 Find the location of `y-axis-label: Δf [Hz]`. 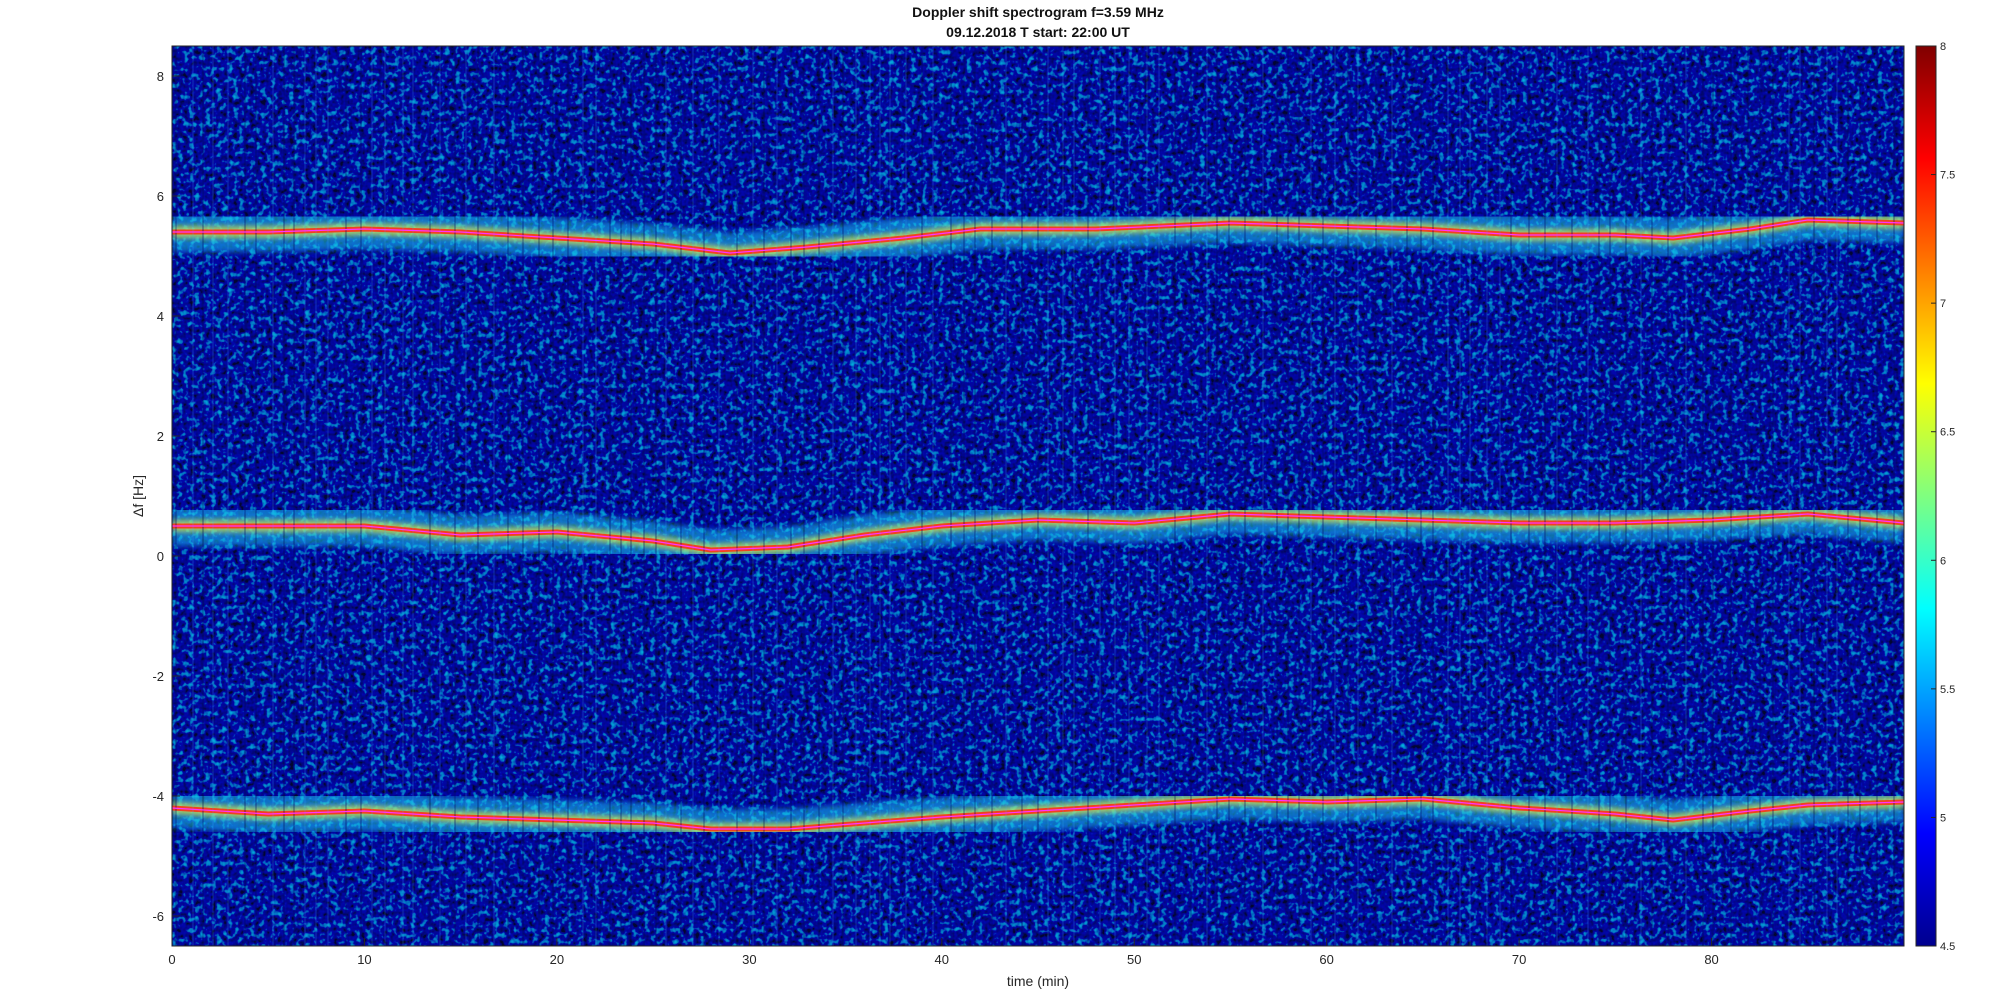

y-axis-label: Δf [Hz] is located at coordinates (138, 496).